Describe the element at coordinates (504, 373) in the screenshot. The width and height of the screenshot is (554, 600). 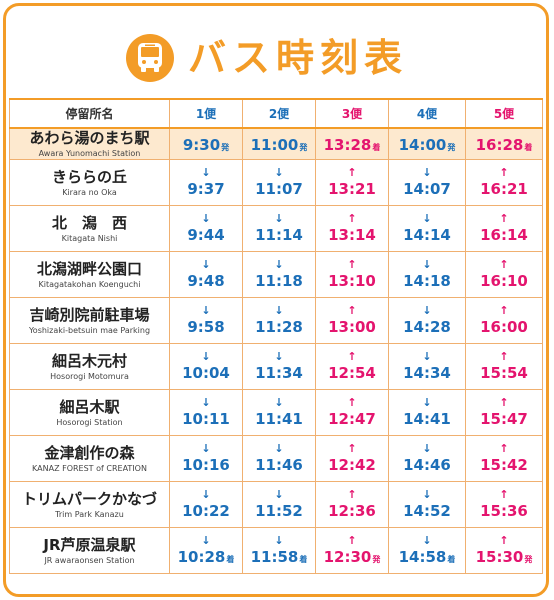
I see `time-value: 15:54` at that location.